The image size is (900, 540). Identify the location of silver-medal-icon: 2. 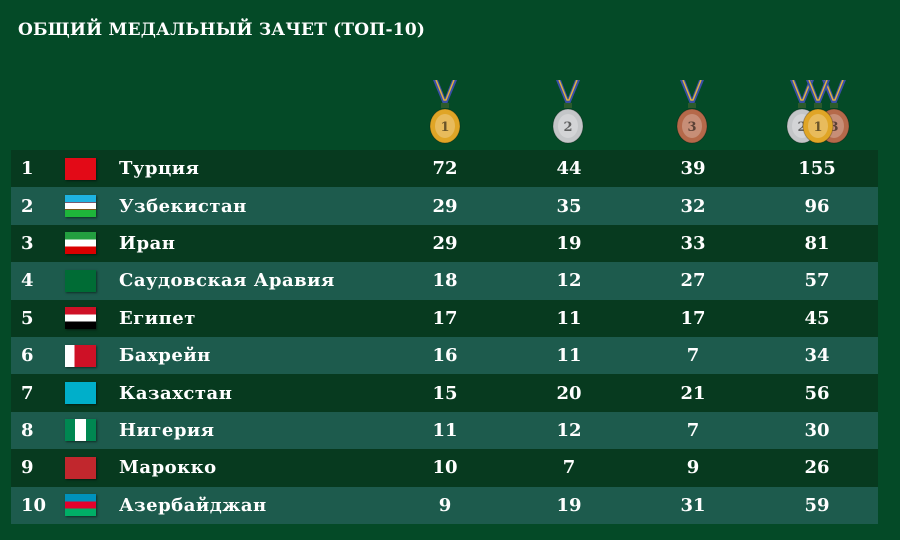
(568, 111).